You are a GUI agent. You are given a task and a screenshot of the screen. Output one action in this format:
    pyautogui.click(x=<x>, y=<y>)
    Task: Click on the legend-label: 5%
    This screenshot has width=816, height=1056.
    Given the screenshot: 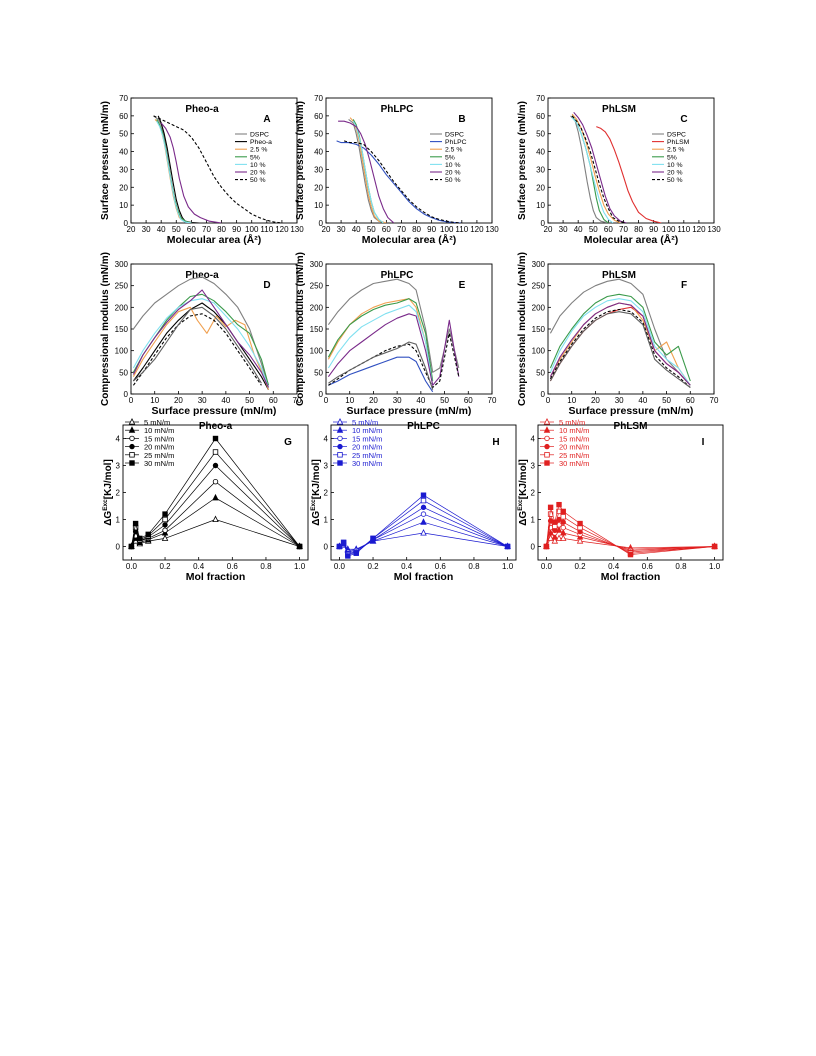 What is the action you would take?
    pyautogui.click(x=255, y=157)
    